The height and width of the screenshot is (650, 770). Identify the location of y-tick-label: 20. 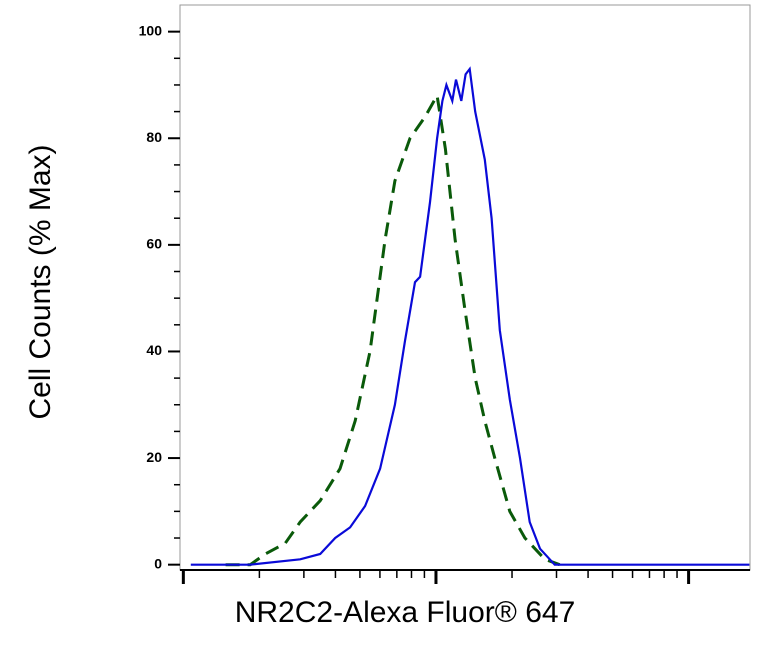
(154, 457).